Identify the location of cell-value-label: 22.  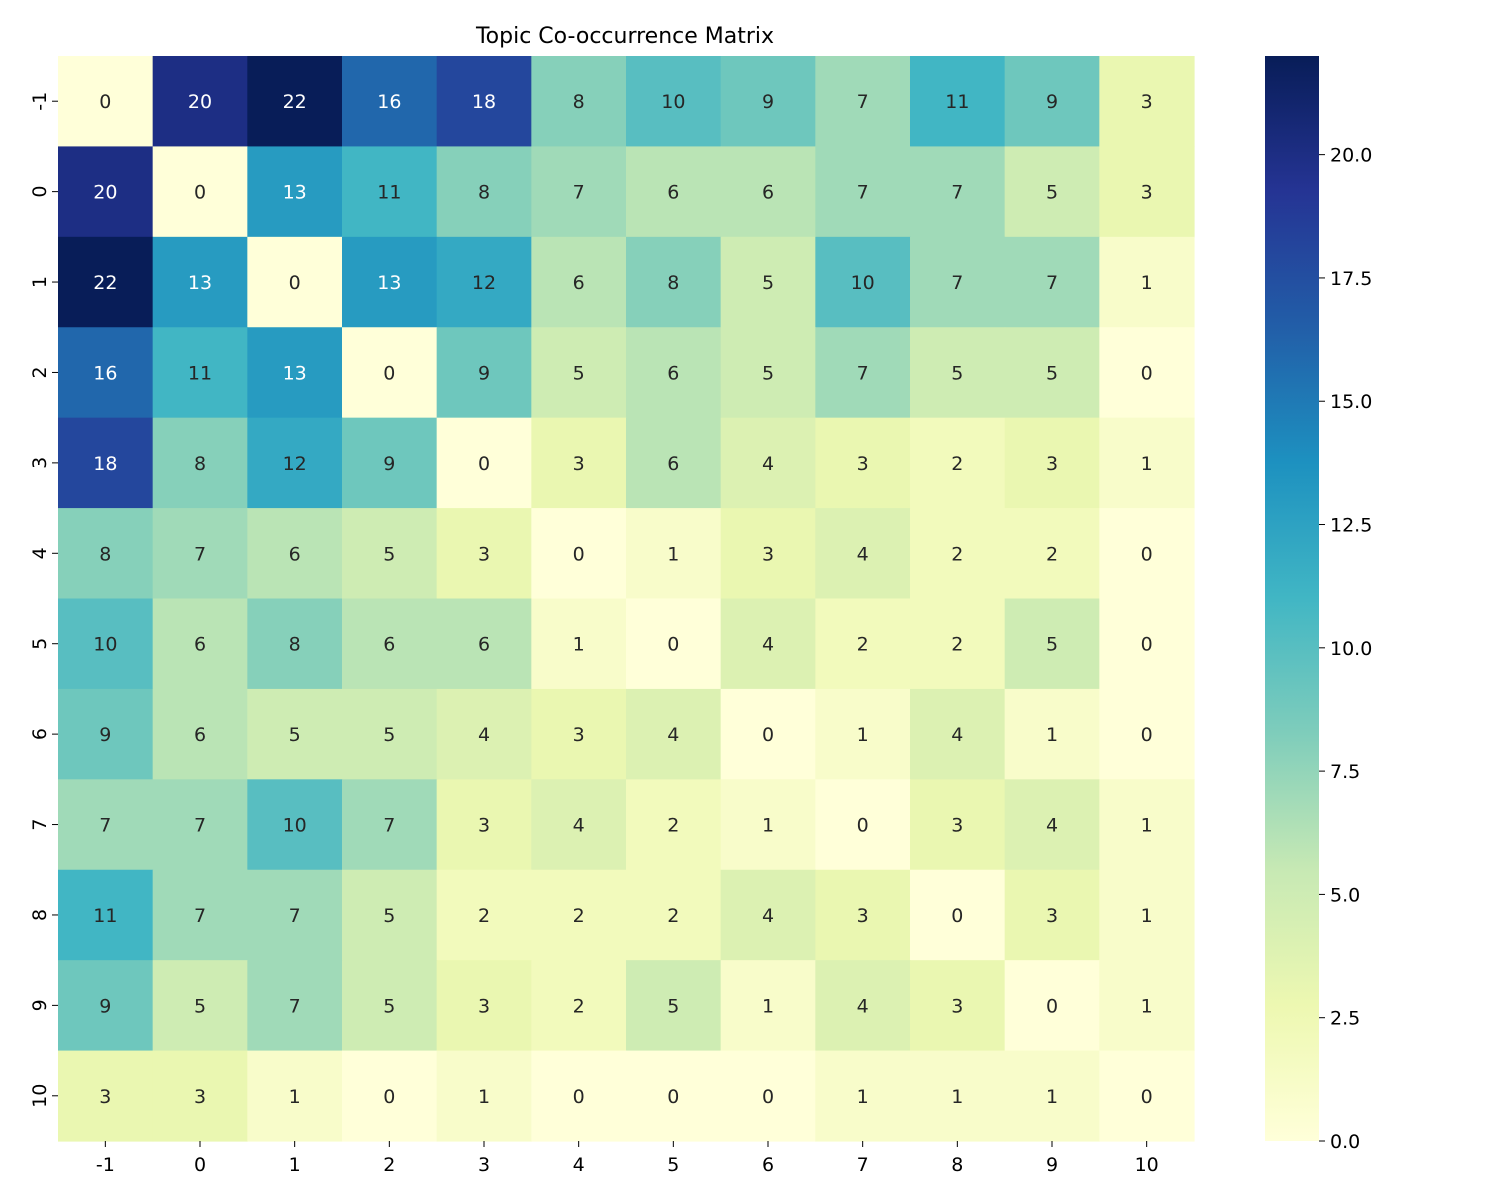
(295, 102).